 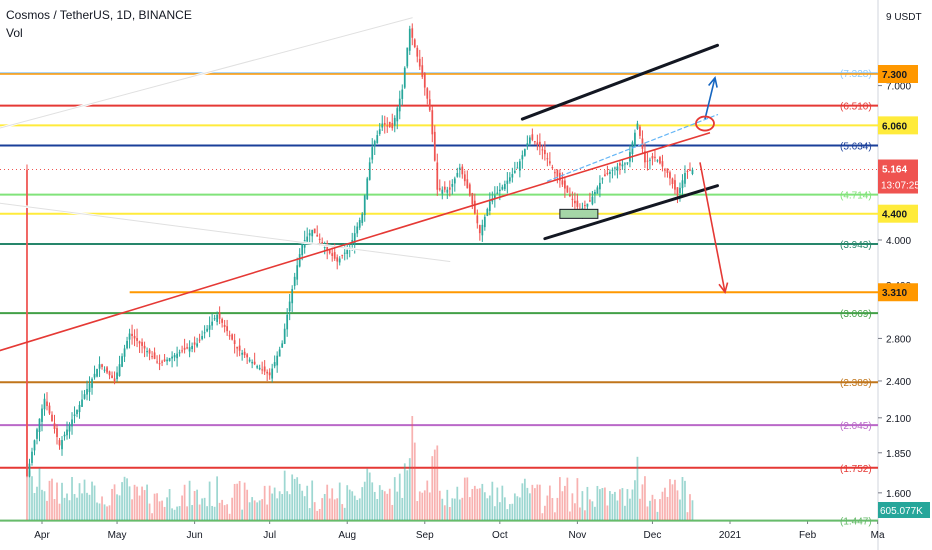 I want to click on triangle-lower-outline, so click(x=225, y=223).